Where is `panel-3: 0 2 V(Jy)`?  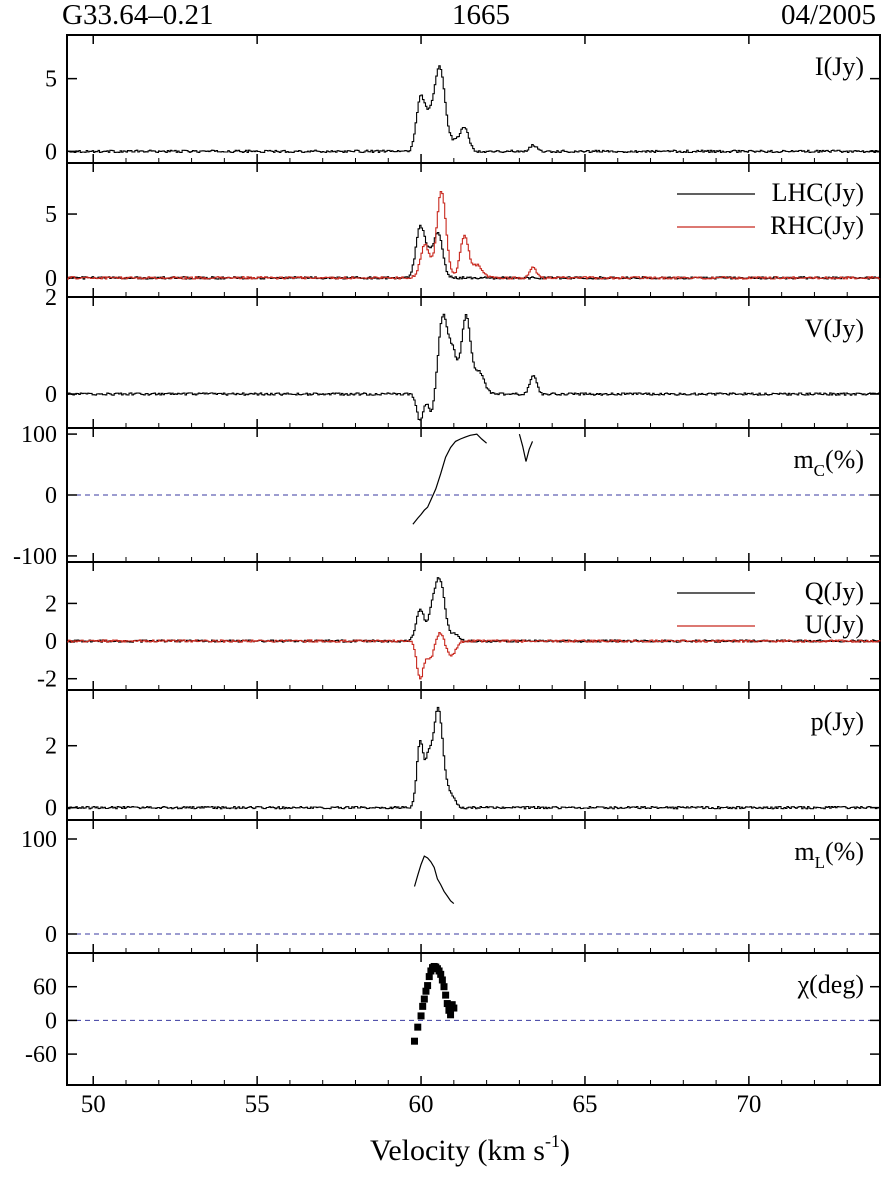
panel-3: 0 2 V(Jy) is located at coordinates (463, 357).